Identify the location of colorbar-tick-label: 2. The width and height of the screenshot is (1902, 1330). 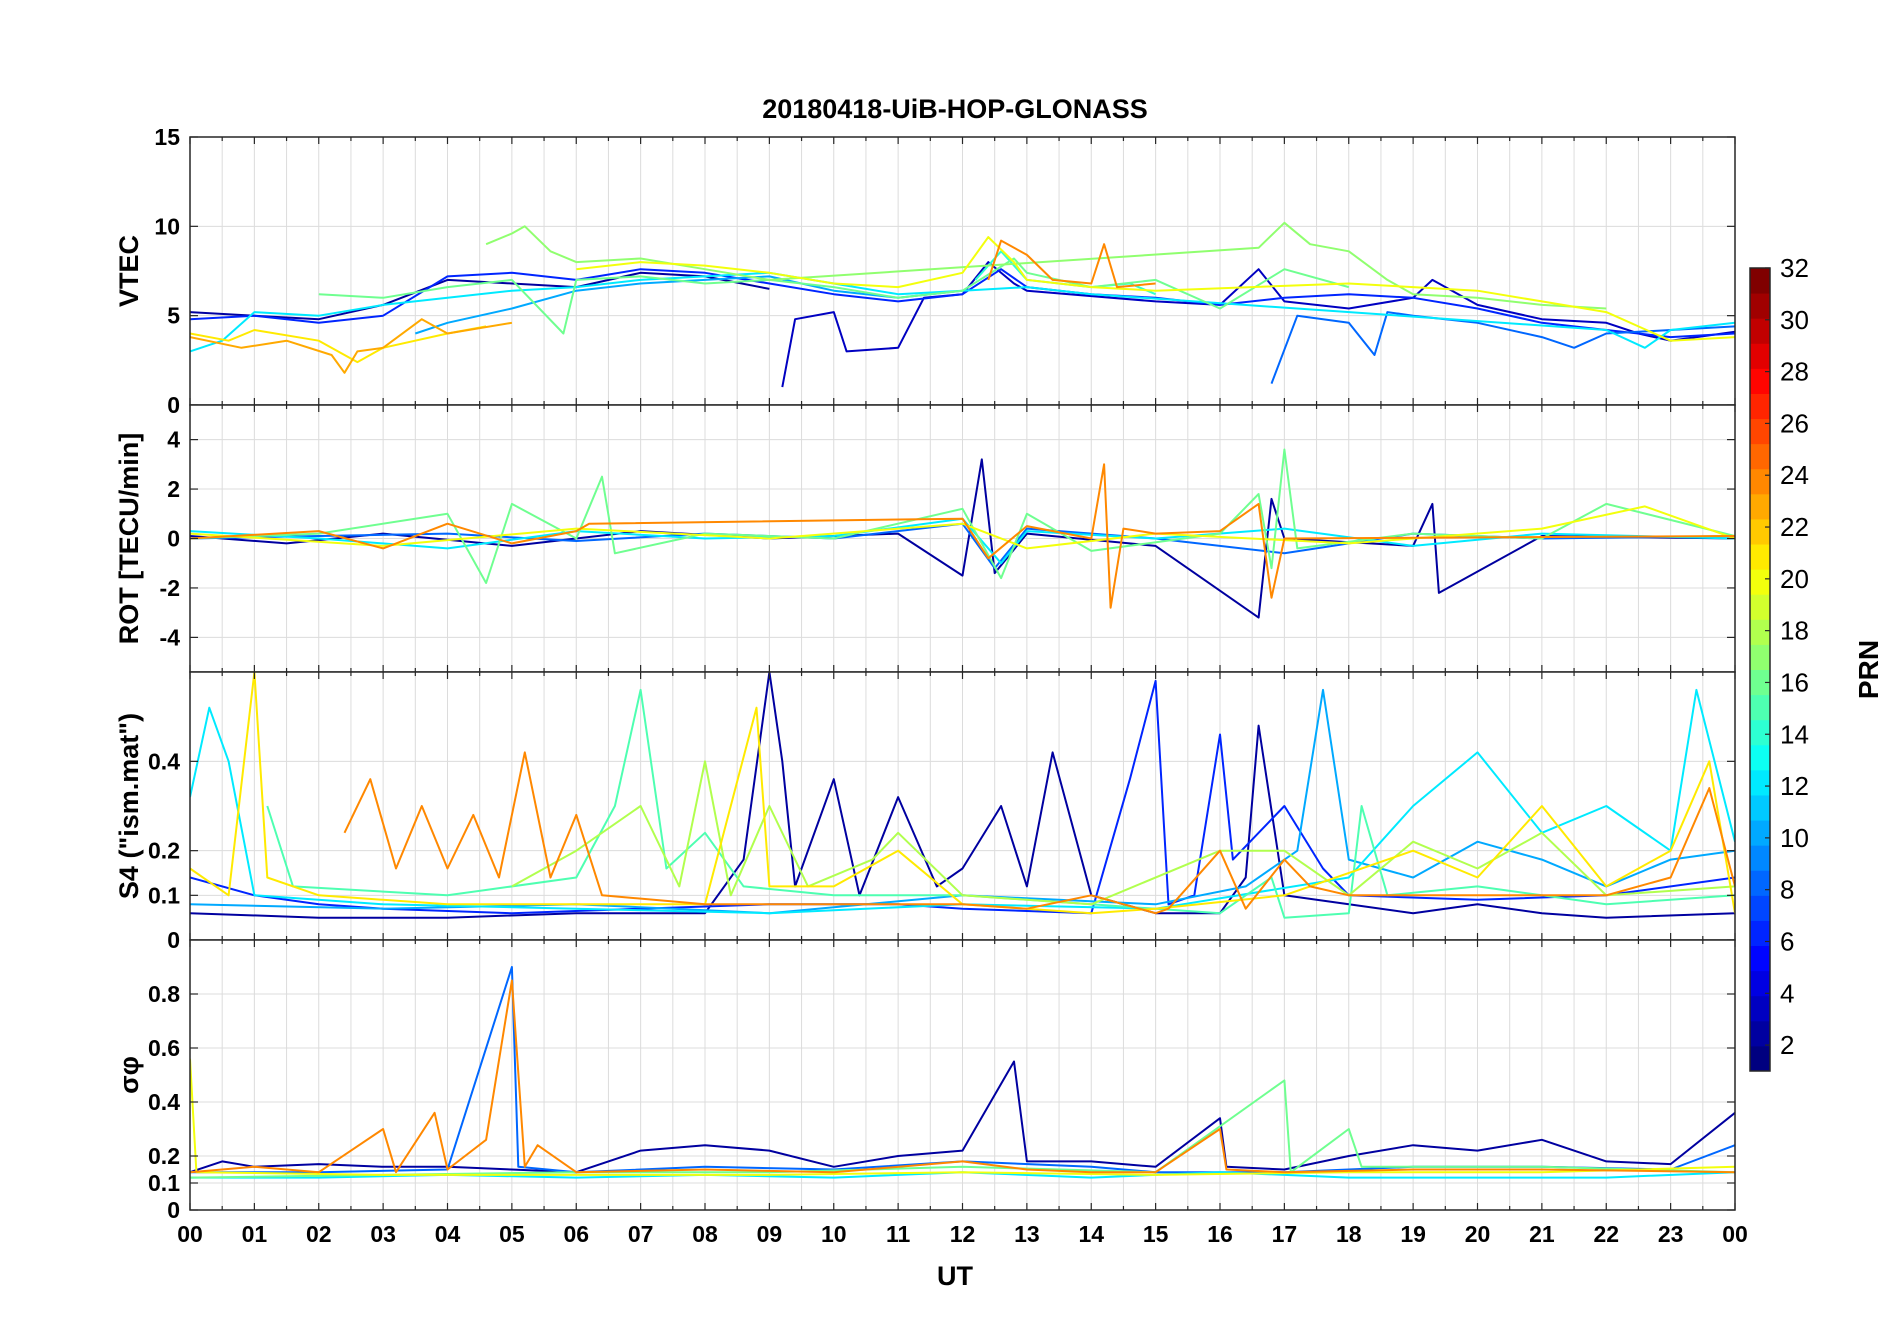
(1787, 1045).